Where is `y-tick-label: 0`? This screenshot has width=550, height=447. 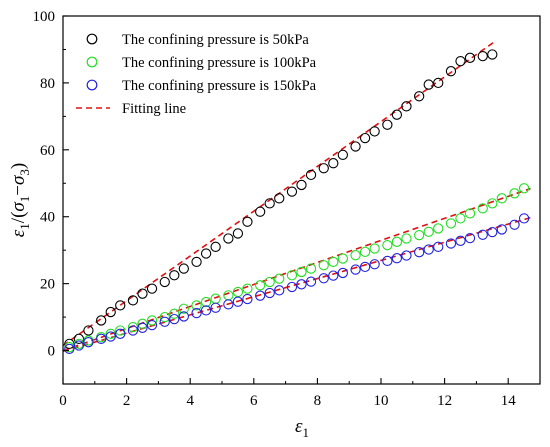
y-tick-label: 0 is located at coordinates (52, 352).